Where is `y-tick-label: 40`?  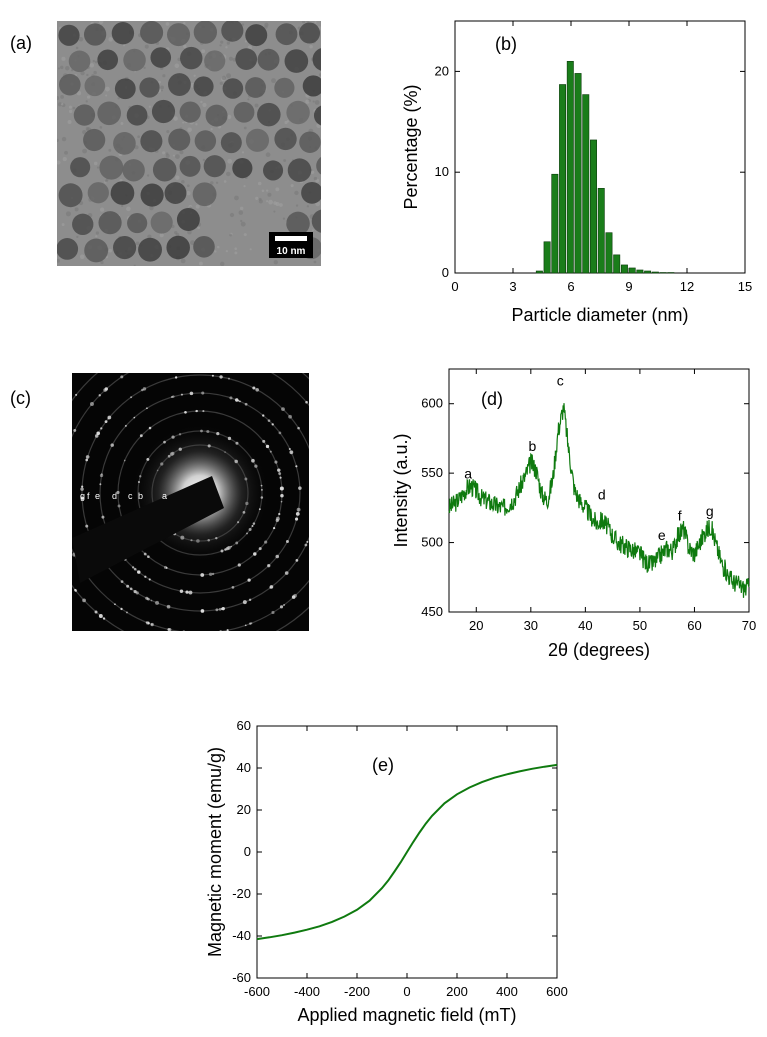 y-tick-label: 40 is located at coordinates (244, 767).